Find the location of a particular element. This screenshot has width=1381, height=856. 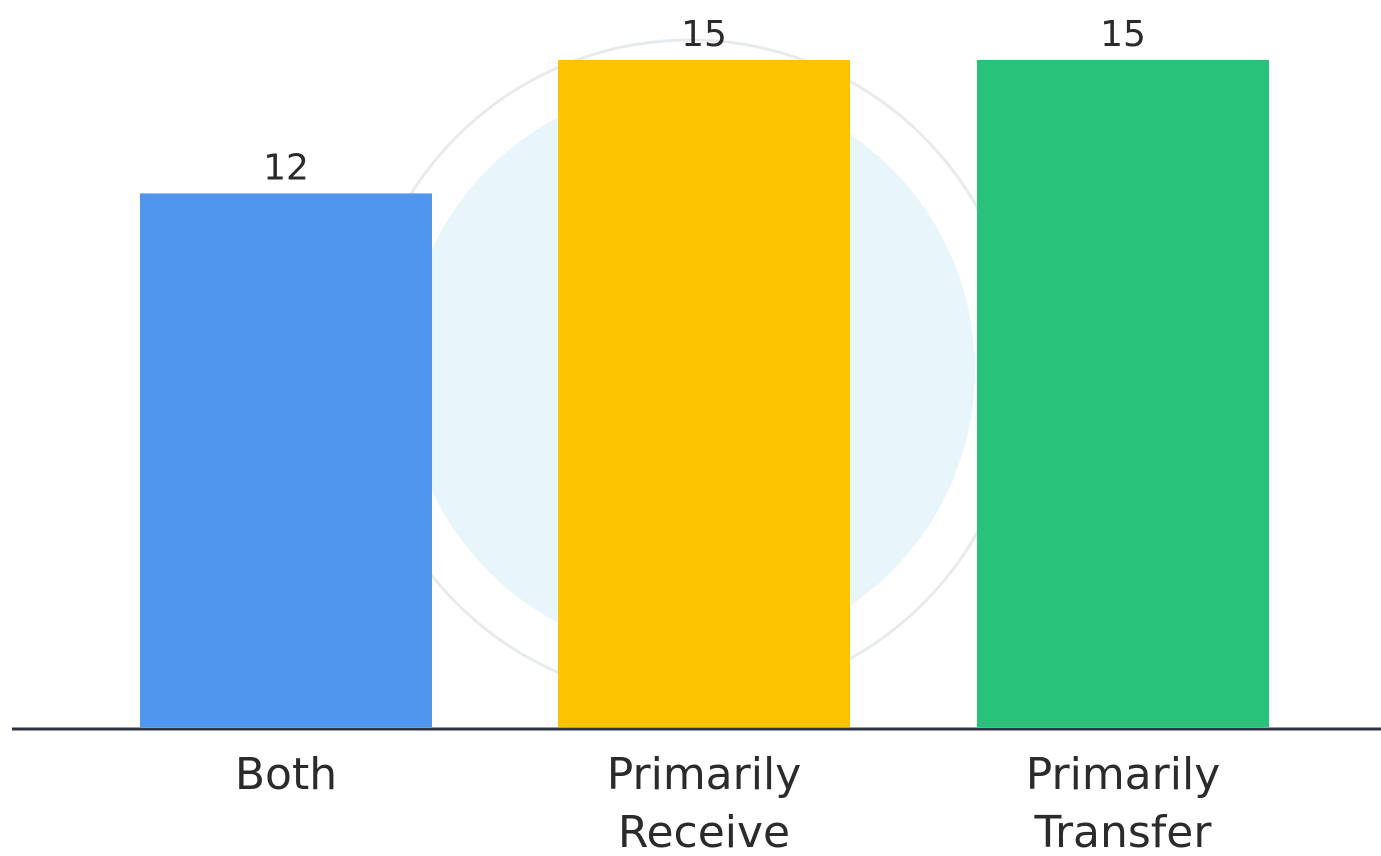

data-label-0: 12 is located at coordinates (286, 167).